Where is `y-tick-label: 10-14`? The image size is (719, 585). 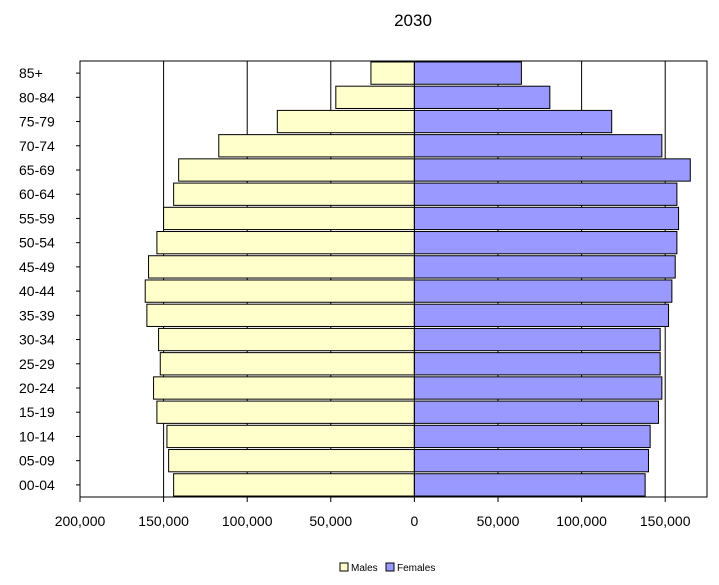 y-tick-label: 10-14 is located at coordinates (37, 436).